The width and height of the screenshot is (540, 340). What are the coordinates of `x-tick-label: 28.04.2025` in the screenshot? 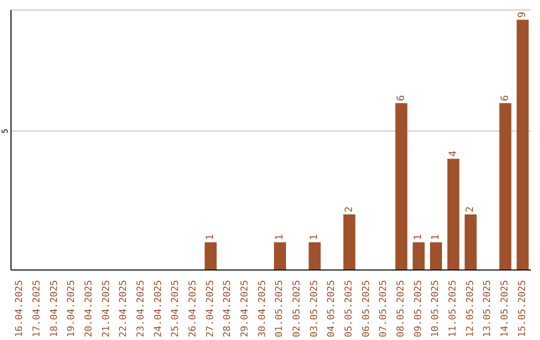 It's located at (228, 309).